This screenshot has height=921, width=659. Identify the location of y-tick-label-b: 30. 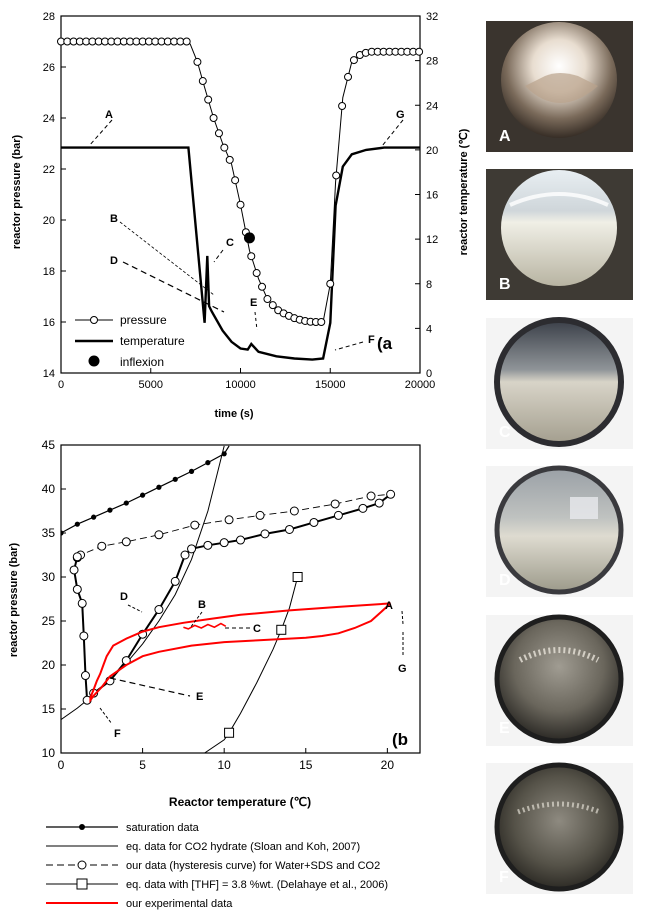
(49, 577).